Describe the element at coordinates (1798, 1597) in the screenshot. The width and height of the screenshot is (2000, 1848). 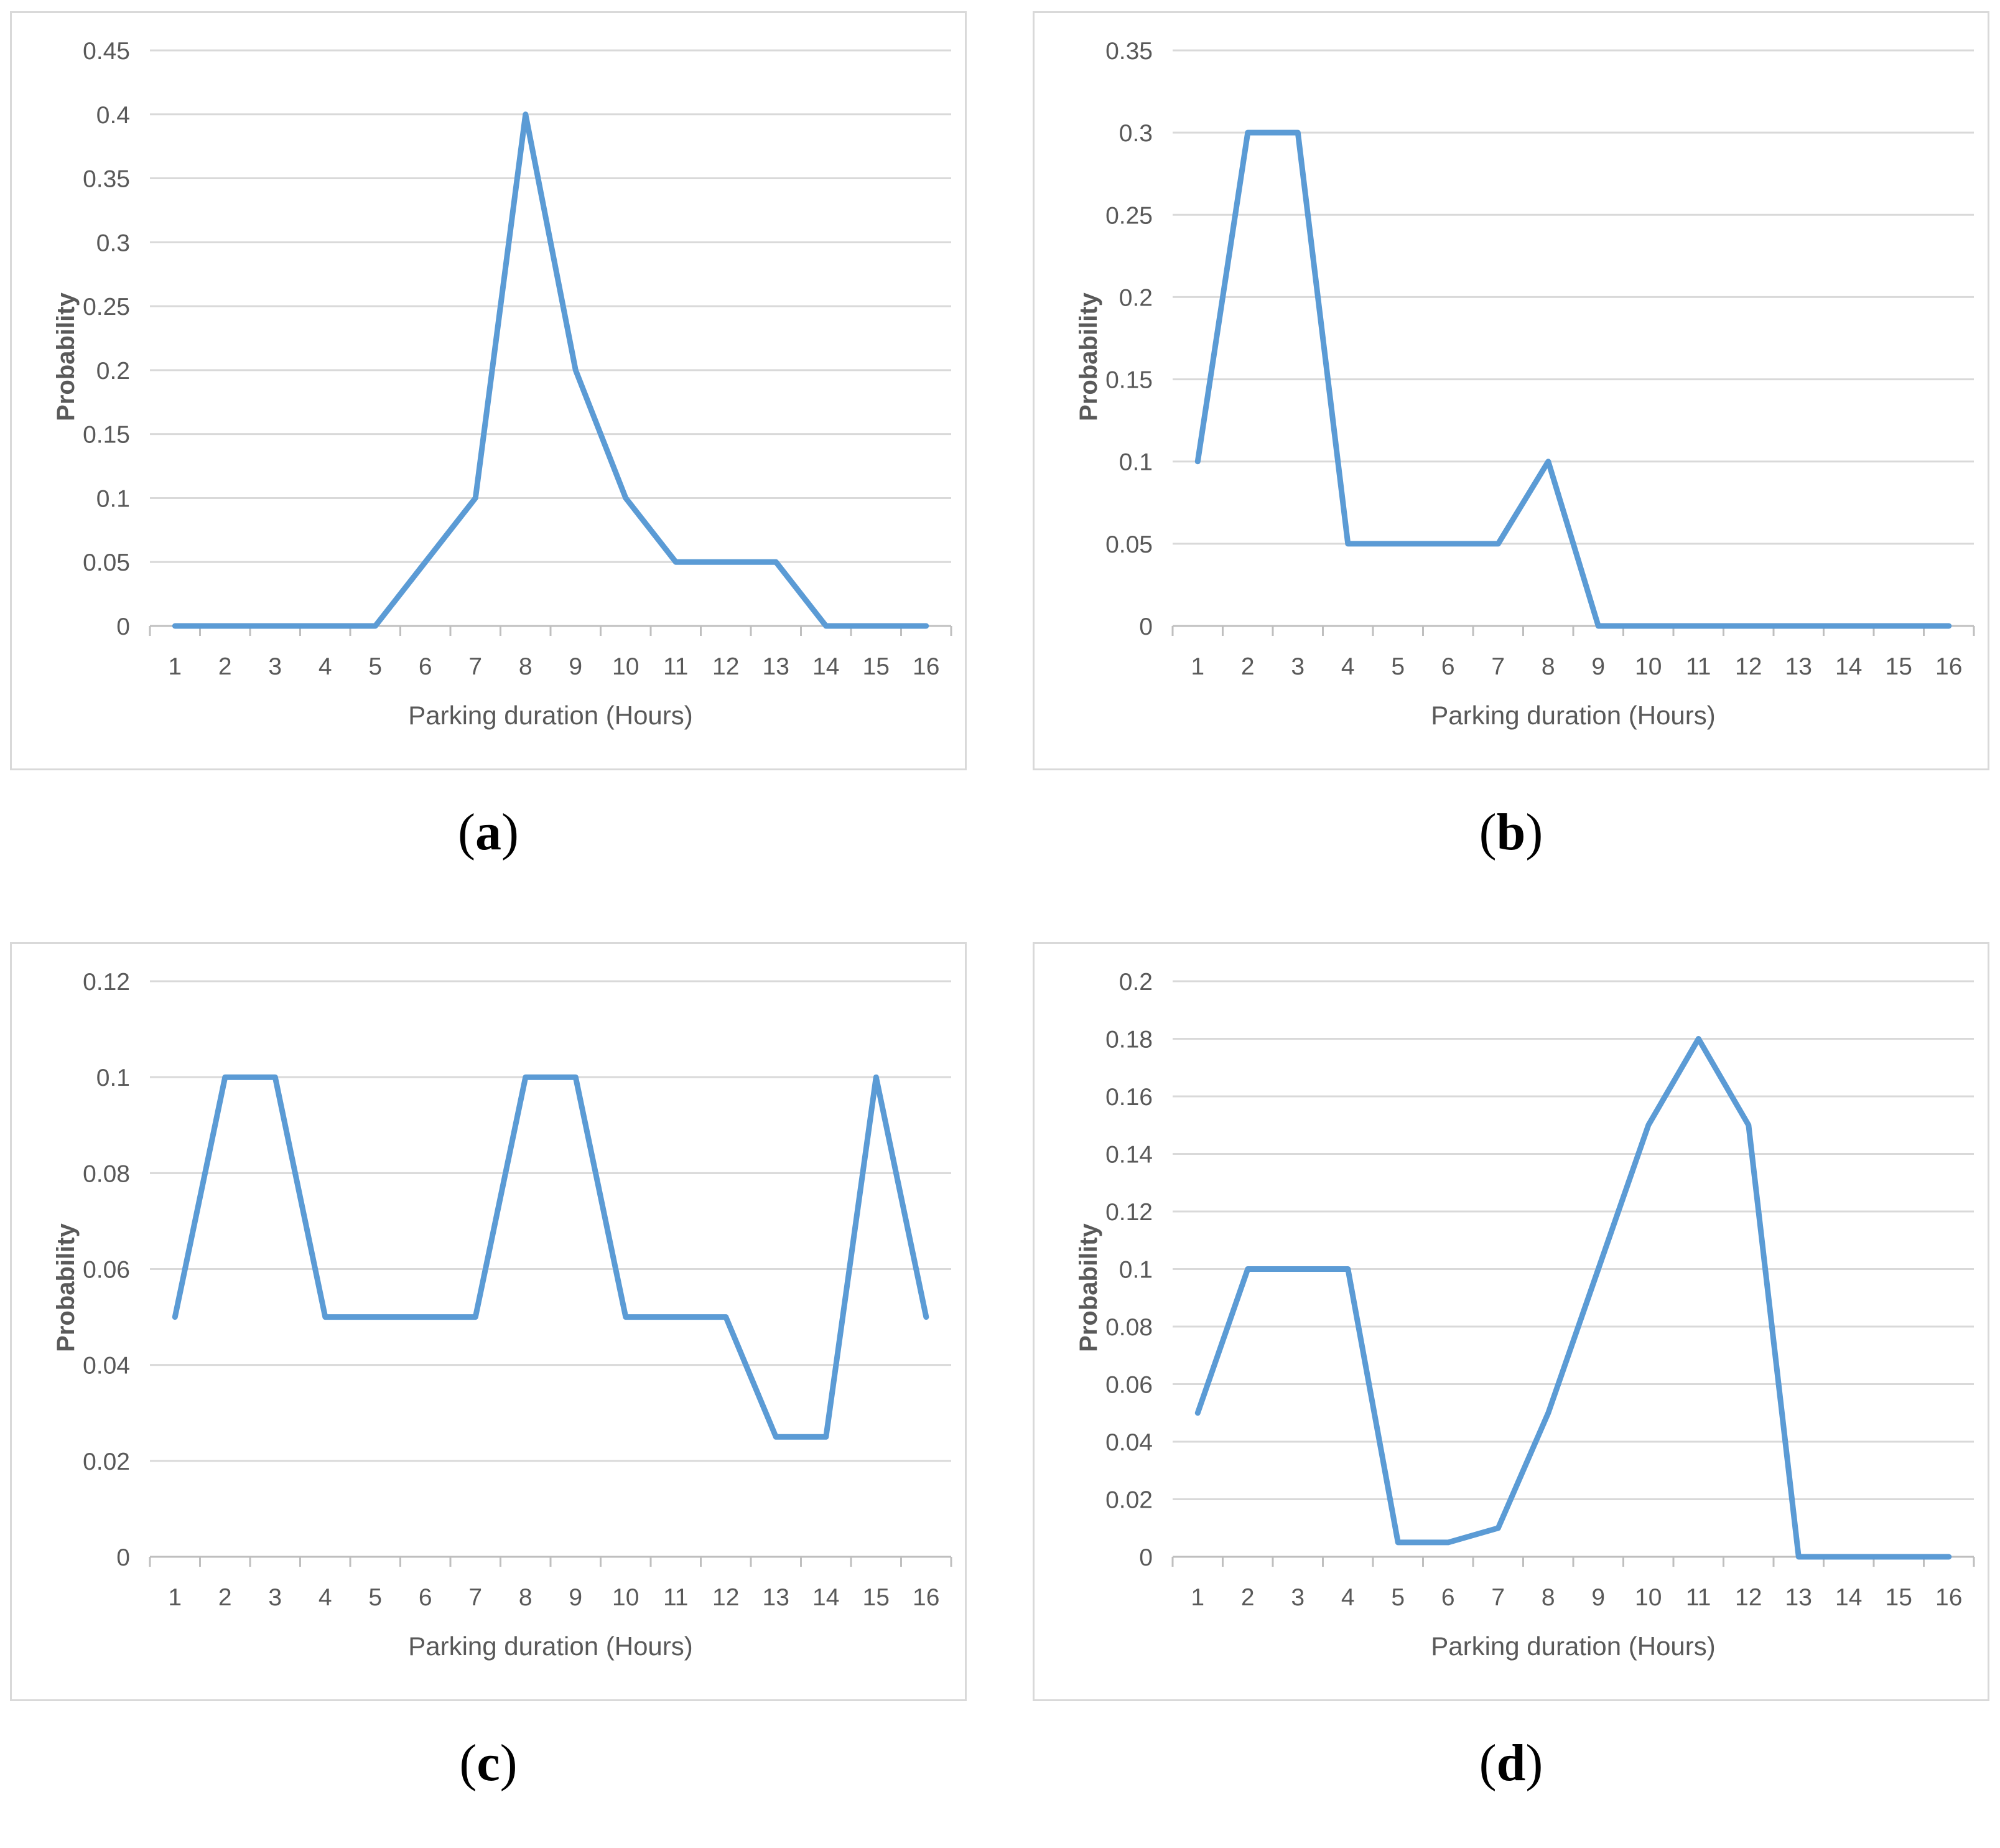
I see `x-tick-label-d-12: 13` at that location.